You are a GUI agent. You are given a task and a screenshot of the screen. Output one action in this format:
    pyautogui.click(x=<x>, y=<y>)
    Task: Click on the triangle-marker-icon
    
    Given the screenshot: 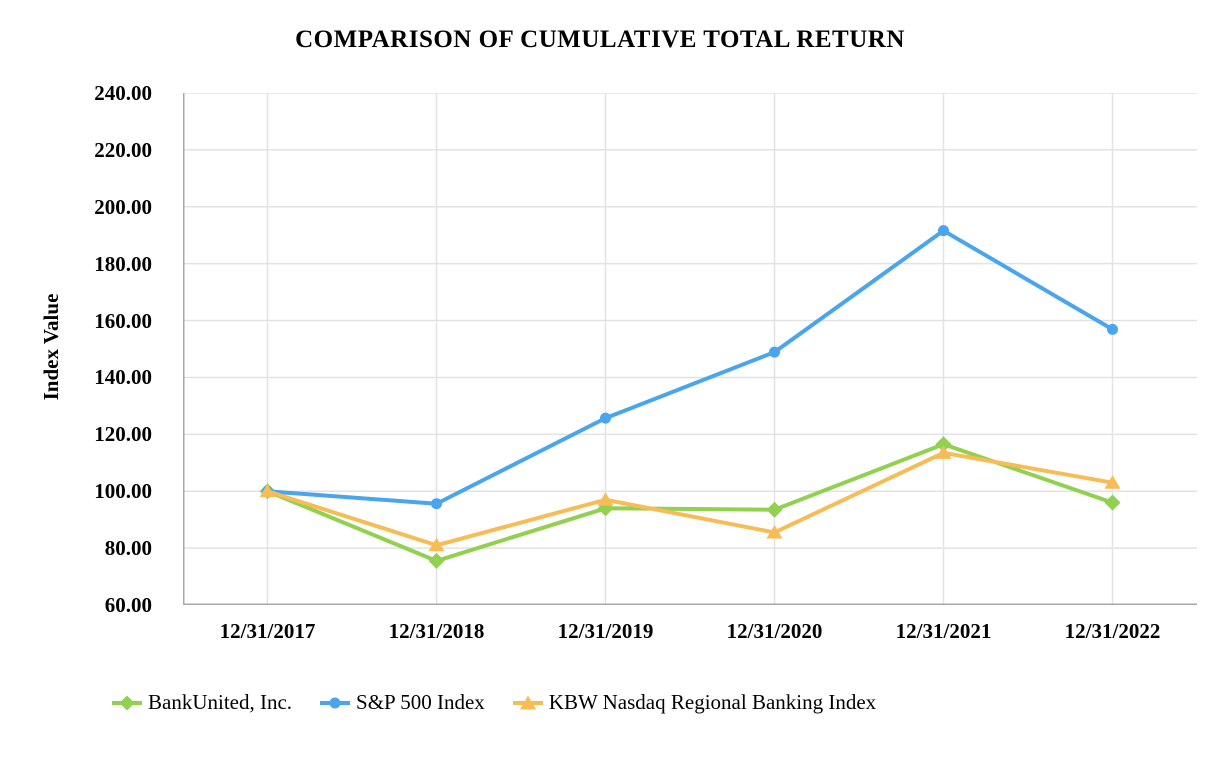 What is the action you would take?
    pyautogui.click(x=527, y=702)
    